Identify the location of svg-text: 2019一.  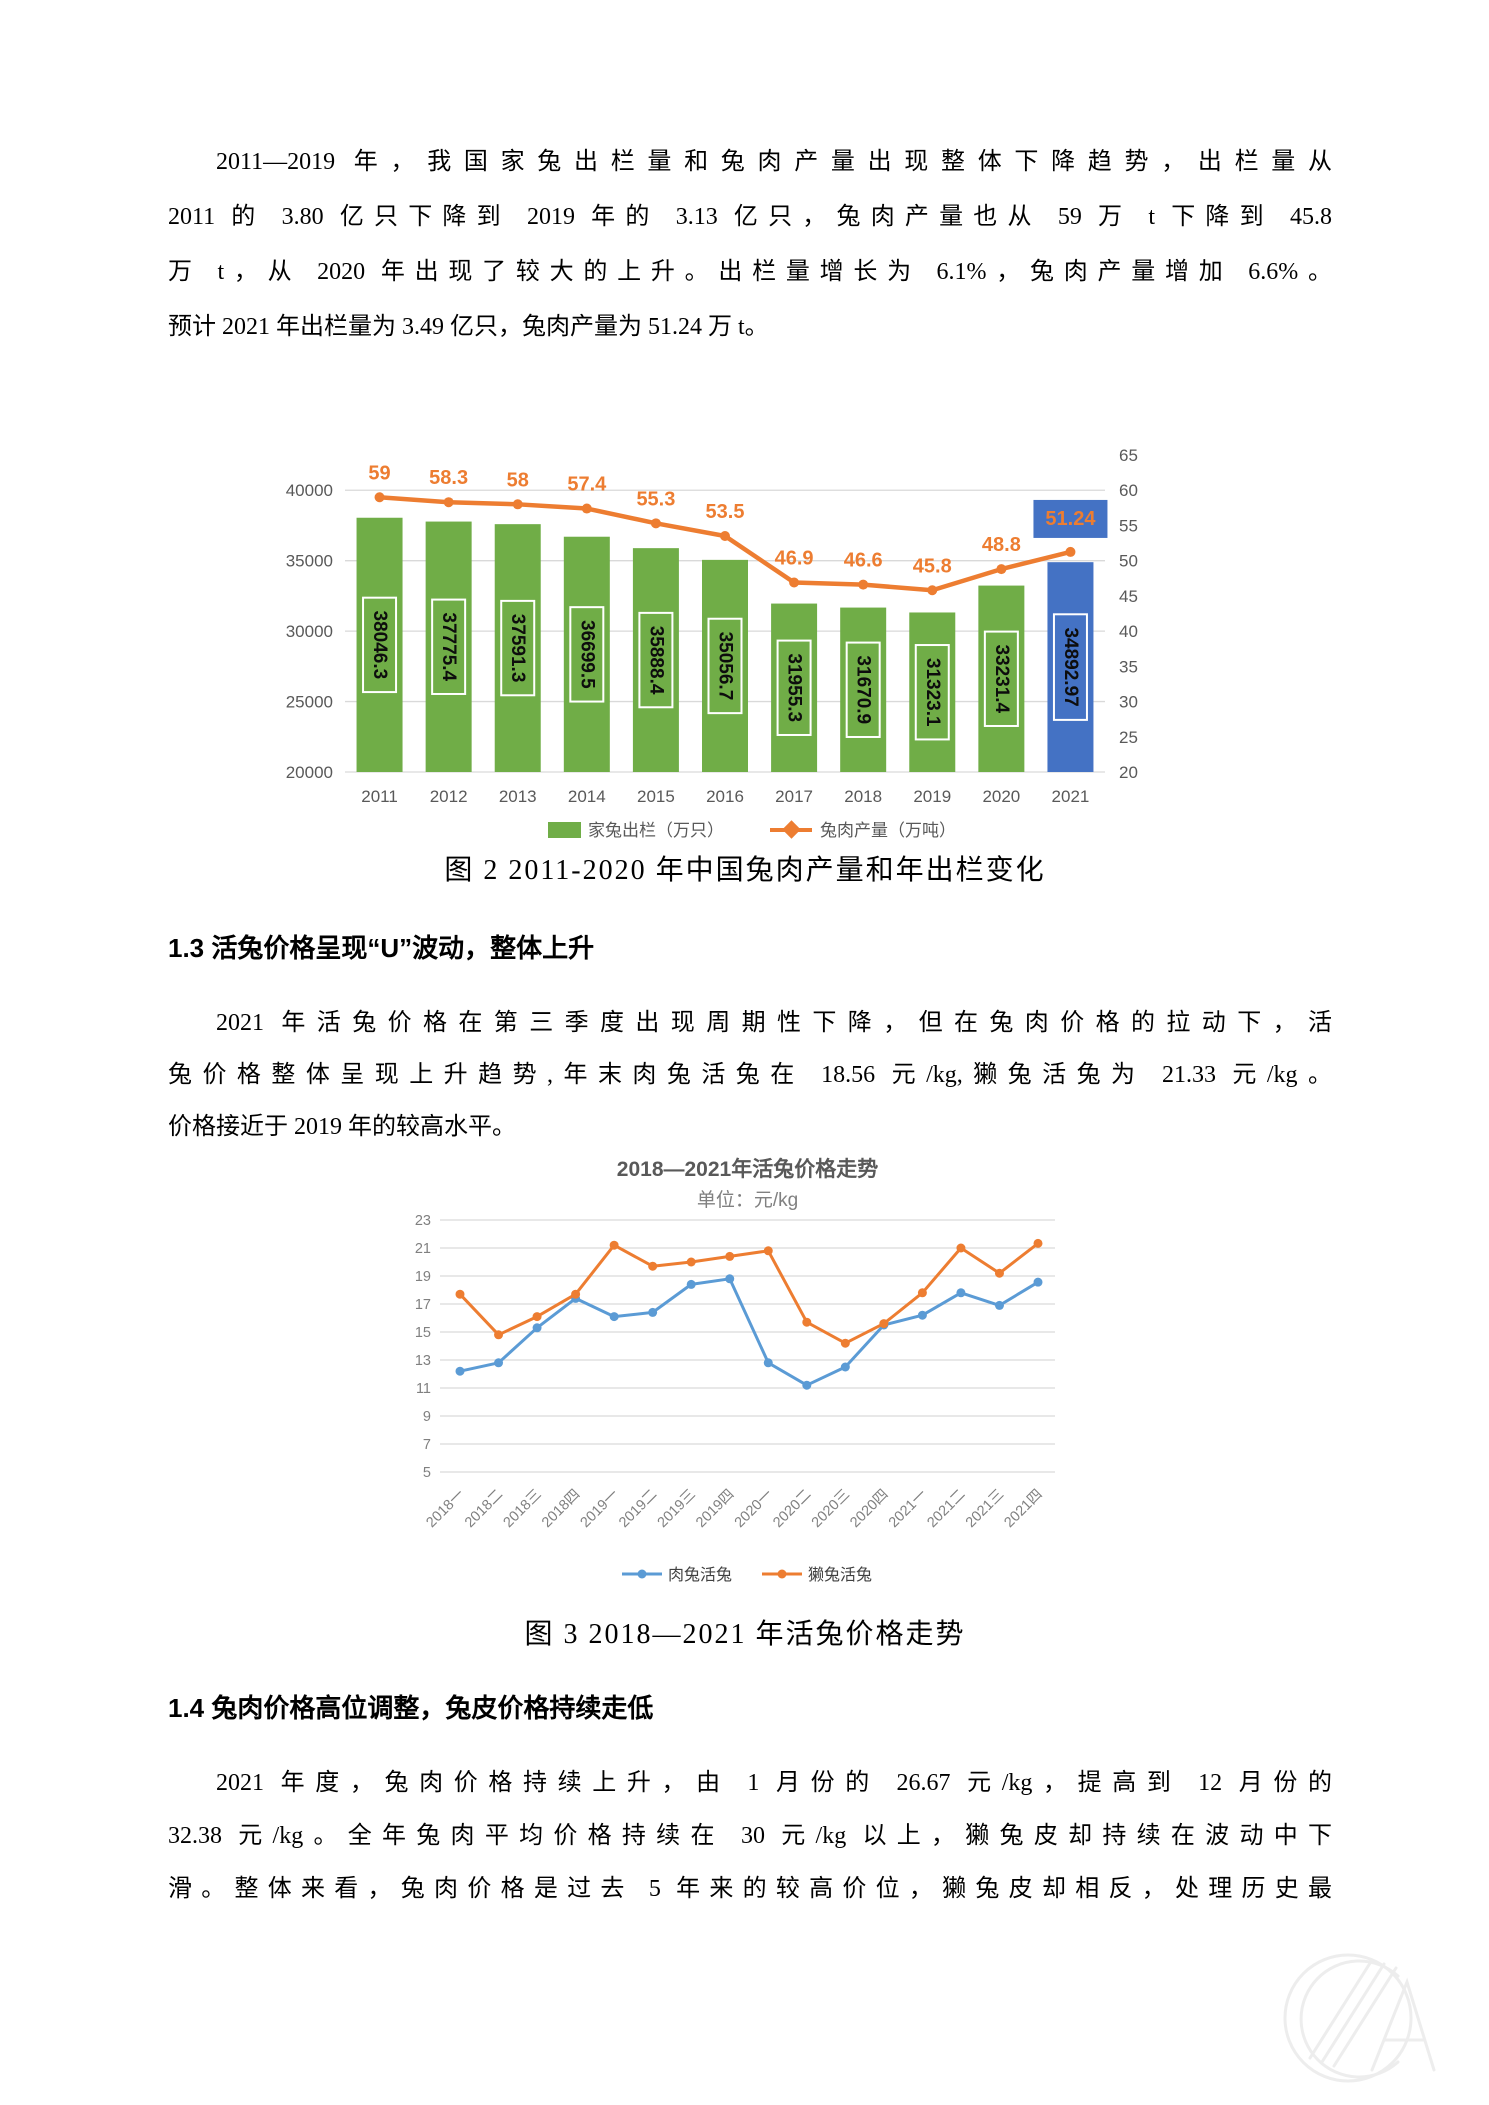
(600, 1509).